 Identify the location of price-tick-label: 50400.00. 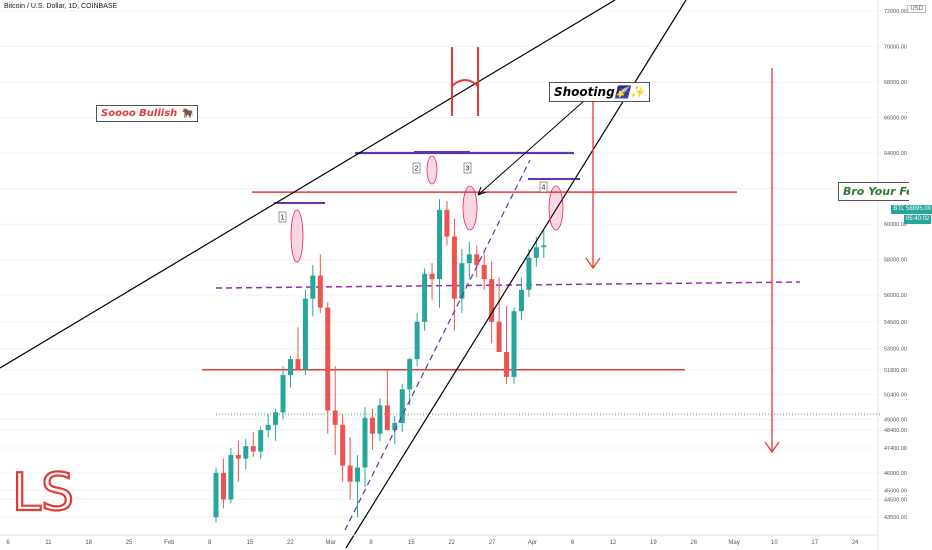
(895, 396).